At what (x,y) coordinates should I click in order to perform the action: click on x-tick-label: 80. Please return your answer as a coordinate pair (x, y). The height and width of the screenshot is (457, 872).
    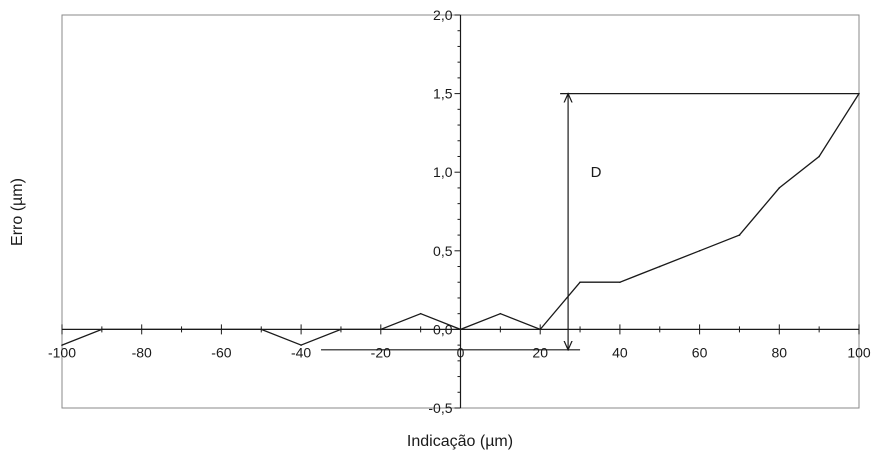
    Looking at the image, I should click on (780, 352).